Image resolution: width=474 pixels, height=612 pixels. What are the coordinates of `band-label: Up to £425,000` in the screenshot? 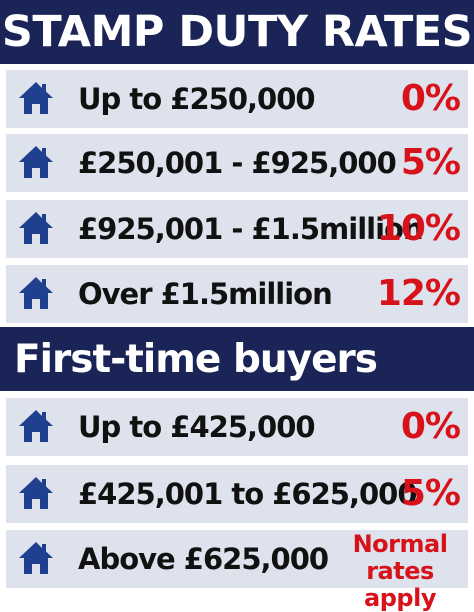 It's located at (197, 427).